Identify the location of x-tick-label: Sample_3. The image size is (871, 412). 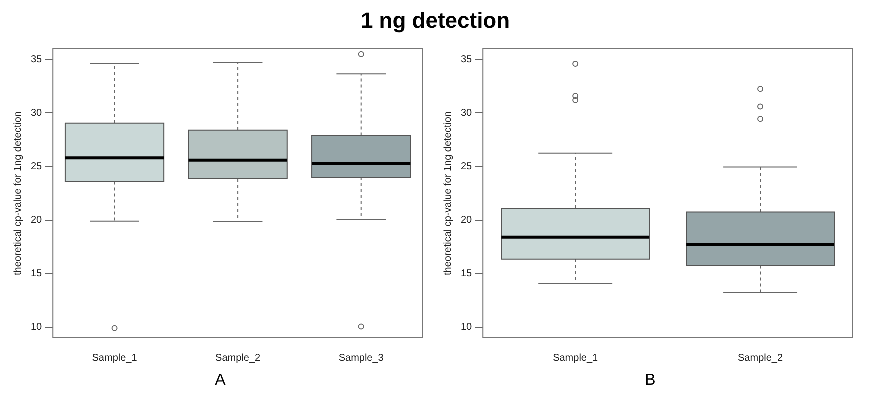
(361, 358).